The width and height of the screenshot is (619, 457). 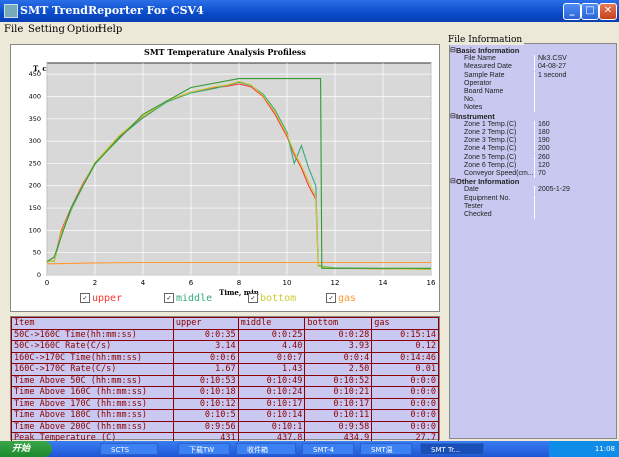 I want to click on y-tick-label: 450, so click(x=35, y=74).